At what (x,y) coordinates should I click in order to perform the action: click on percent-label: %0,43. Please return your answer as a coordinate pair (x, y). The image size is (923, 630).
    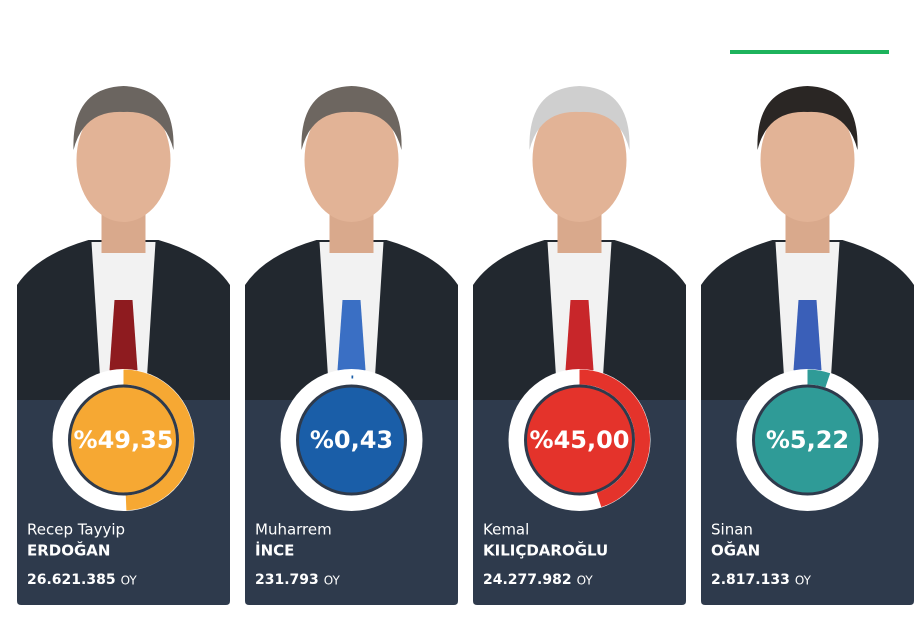
    Looking at the image, I should click on (351, 440).